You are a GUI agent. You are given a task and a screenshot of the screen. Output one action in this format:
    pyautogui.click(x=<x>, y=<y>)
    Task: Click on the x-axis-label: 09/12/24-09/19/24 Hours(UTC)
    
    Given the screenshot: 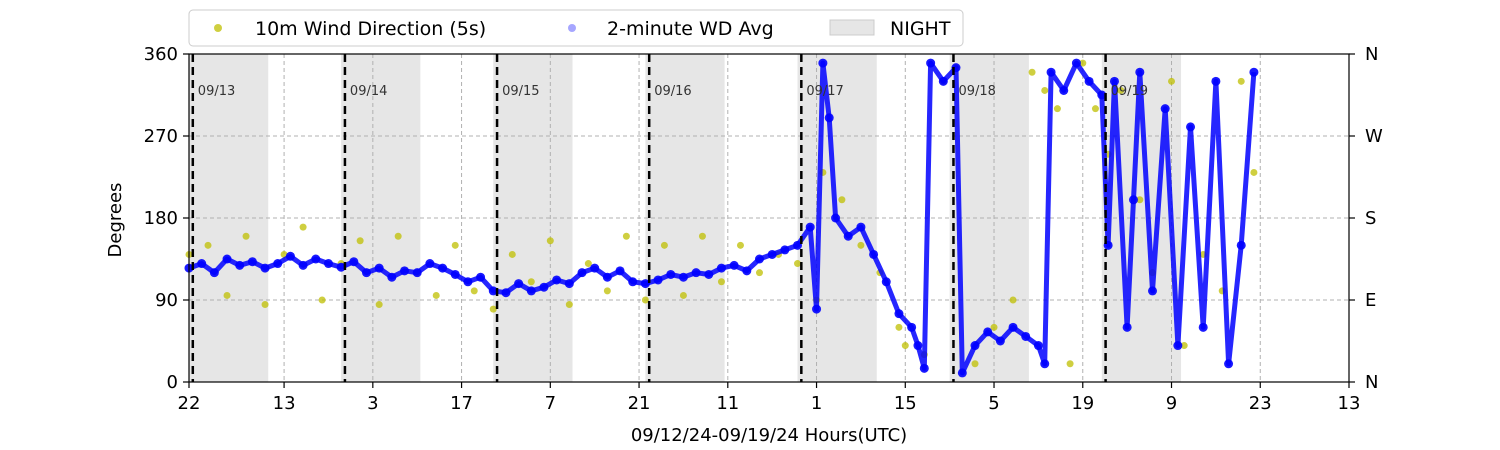 What is the action you would take?
    pyautogui.click(x=769, y=435)
    